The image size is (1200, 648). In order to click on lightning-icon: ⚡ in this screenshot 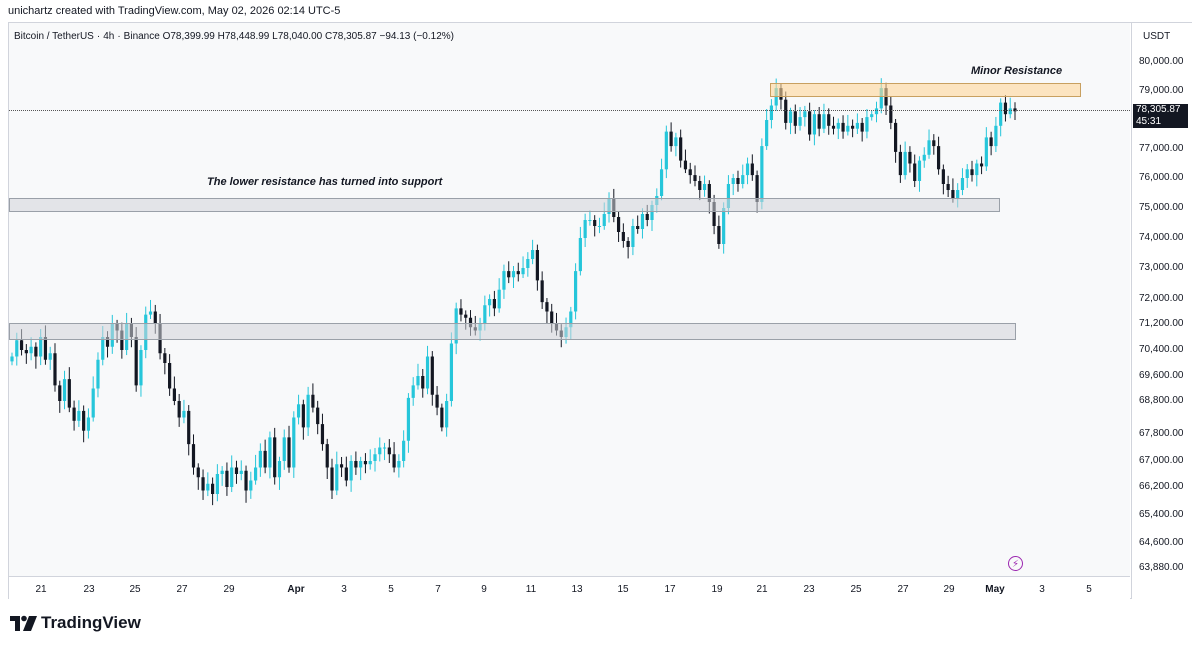, I will do `click(1015, 563)`.